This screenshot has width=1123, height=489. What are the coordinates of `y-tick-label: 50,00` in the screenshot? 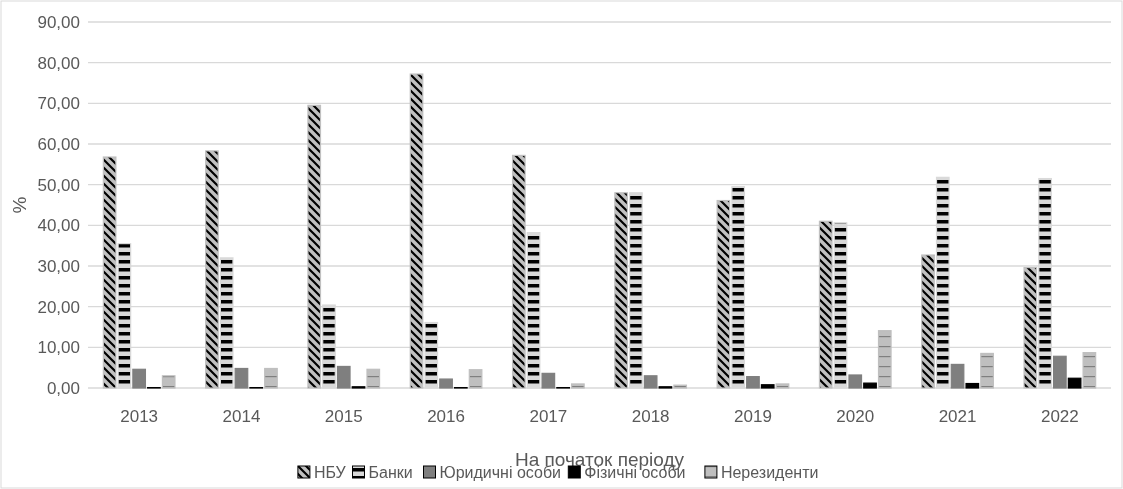 It's located at (58, 185).